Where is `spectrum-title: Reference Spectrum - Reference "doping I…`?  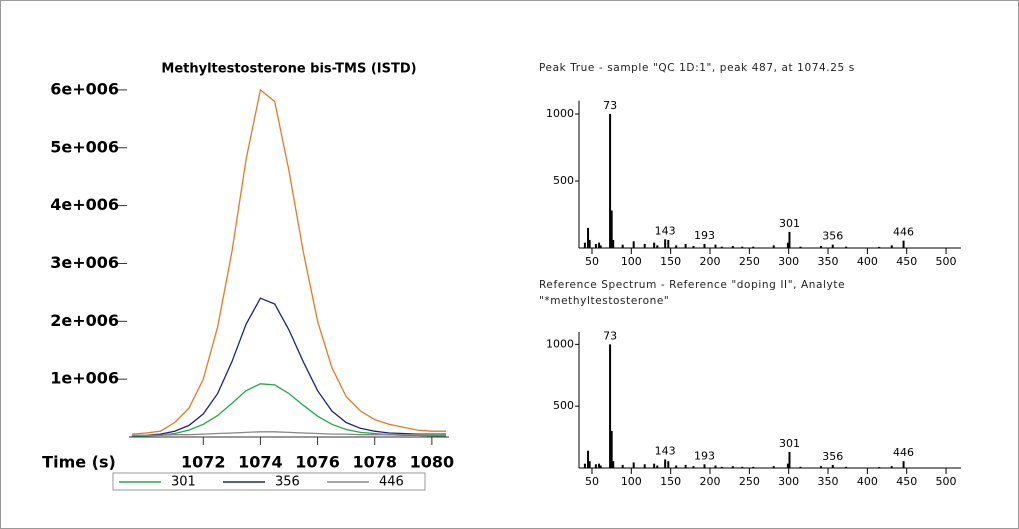 spectrum-title: Reference Spectrum - Reference "doping I… is located at coordinates (692, 293).